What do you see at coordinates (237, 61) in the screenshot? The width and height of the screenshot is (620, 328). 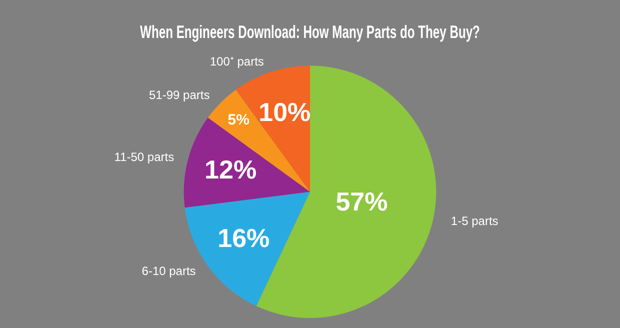 I see `slice-label: 100⁺ parts` at bounding box center [237, 61].